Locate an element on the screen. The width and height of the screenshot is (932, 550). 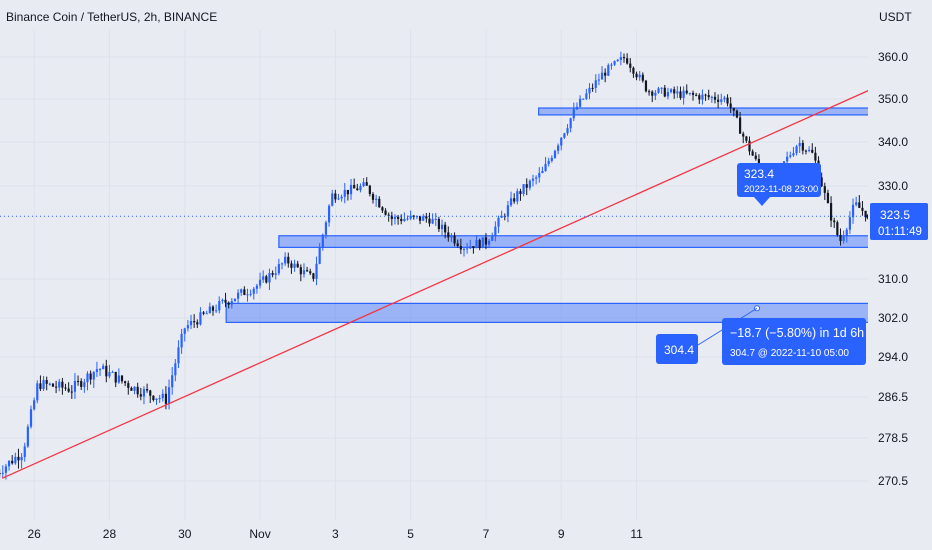
price-tick-label: 360.0 is located at coordinates (893, 57).